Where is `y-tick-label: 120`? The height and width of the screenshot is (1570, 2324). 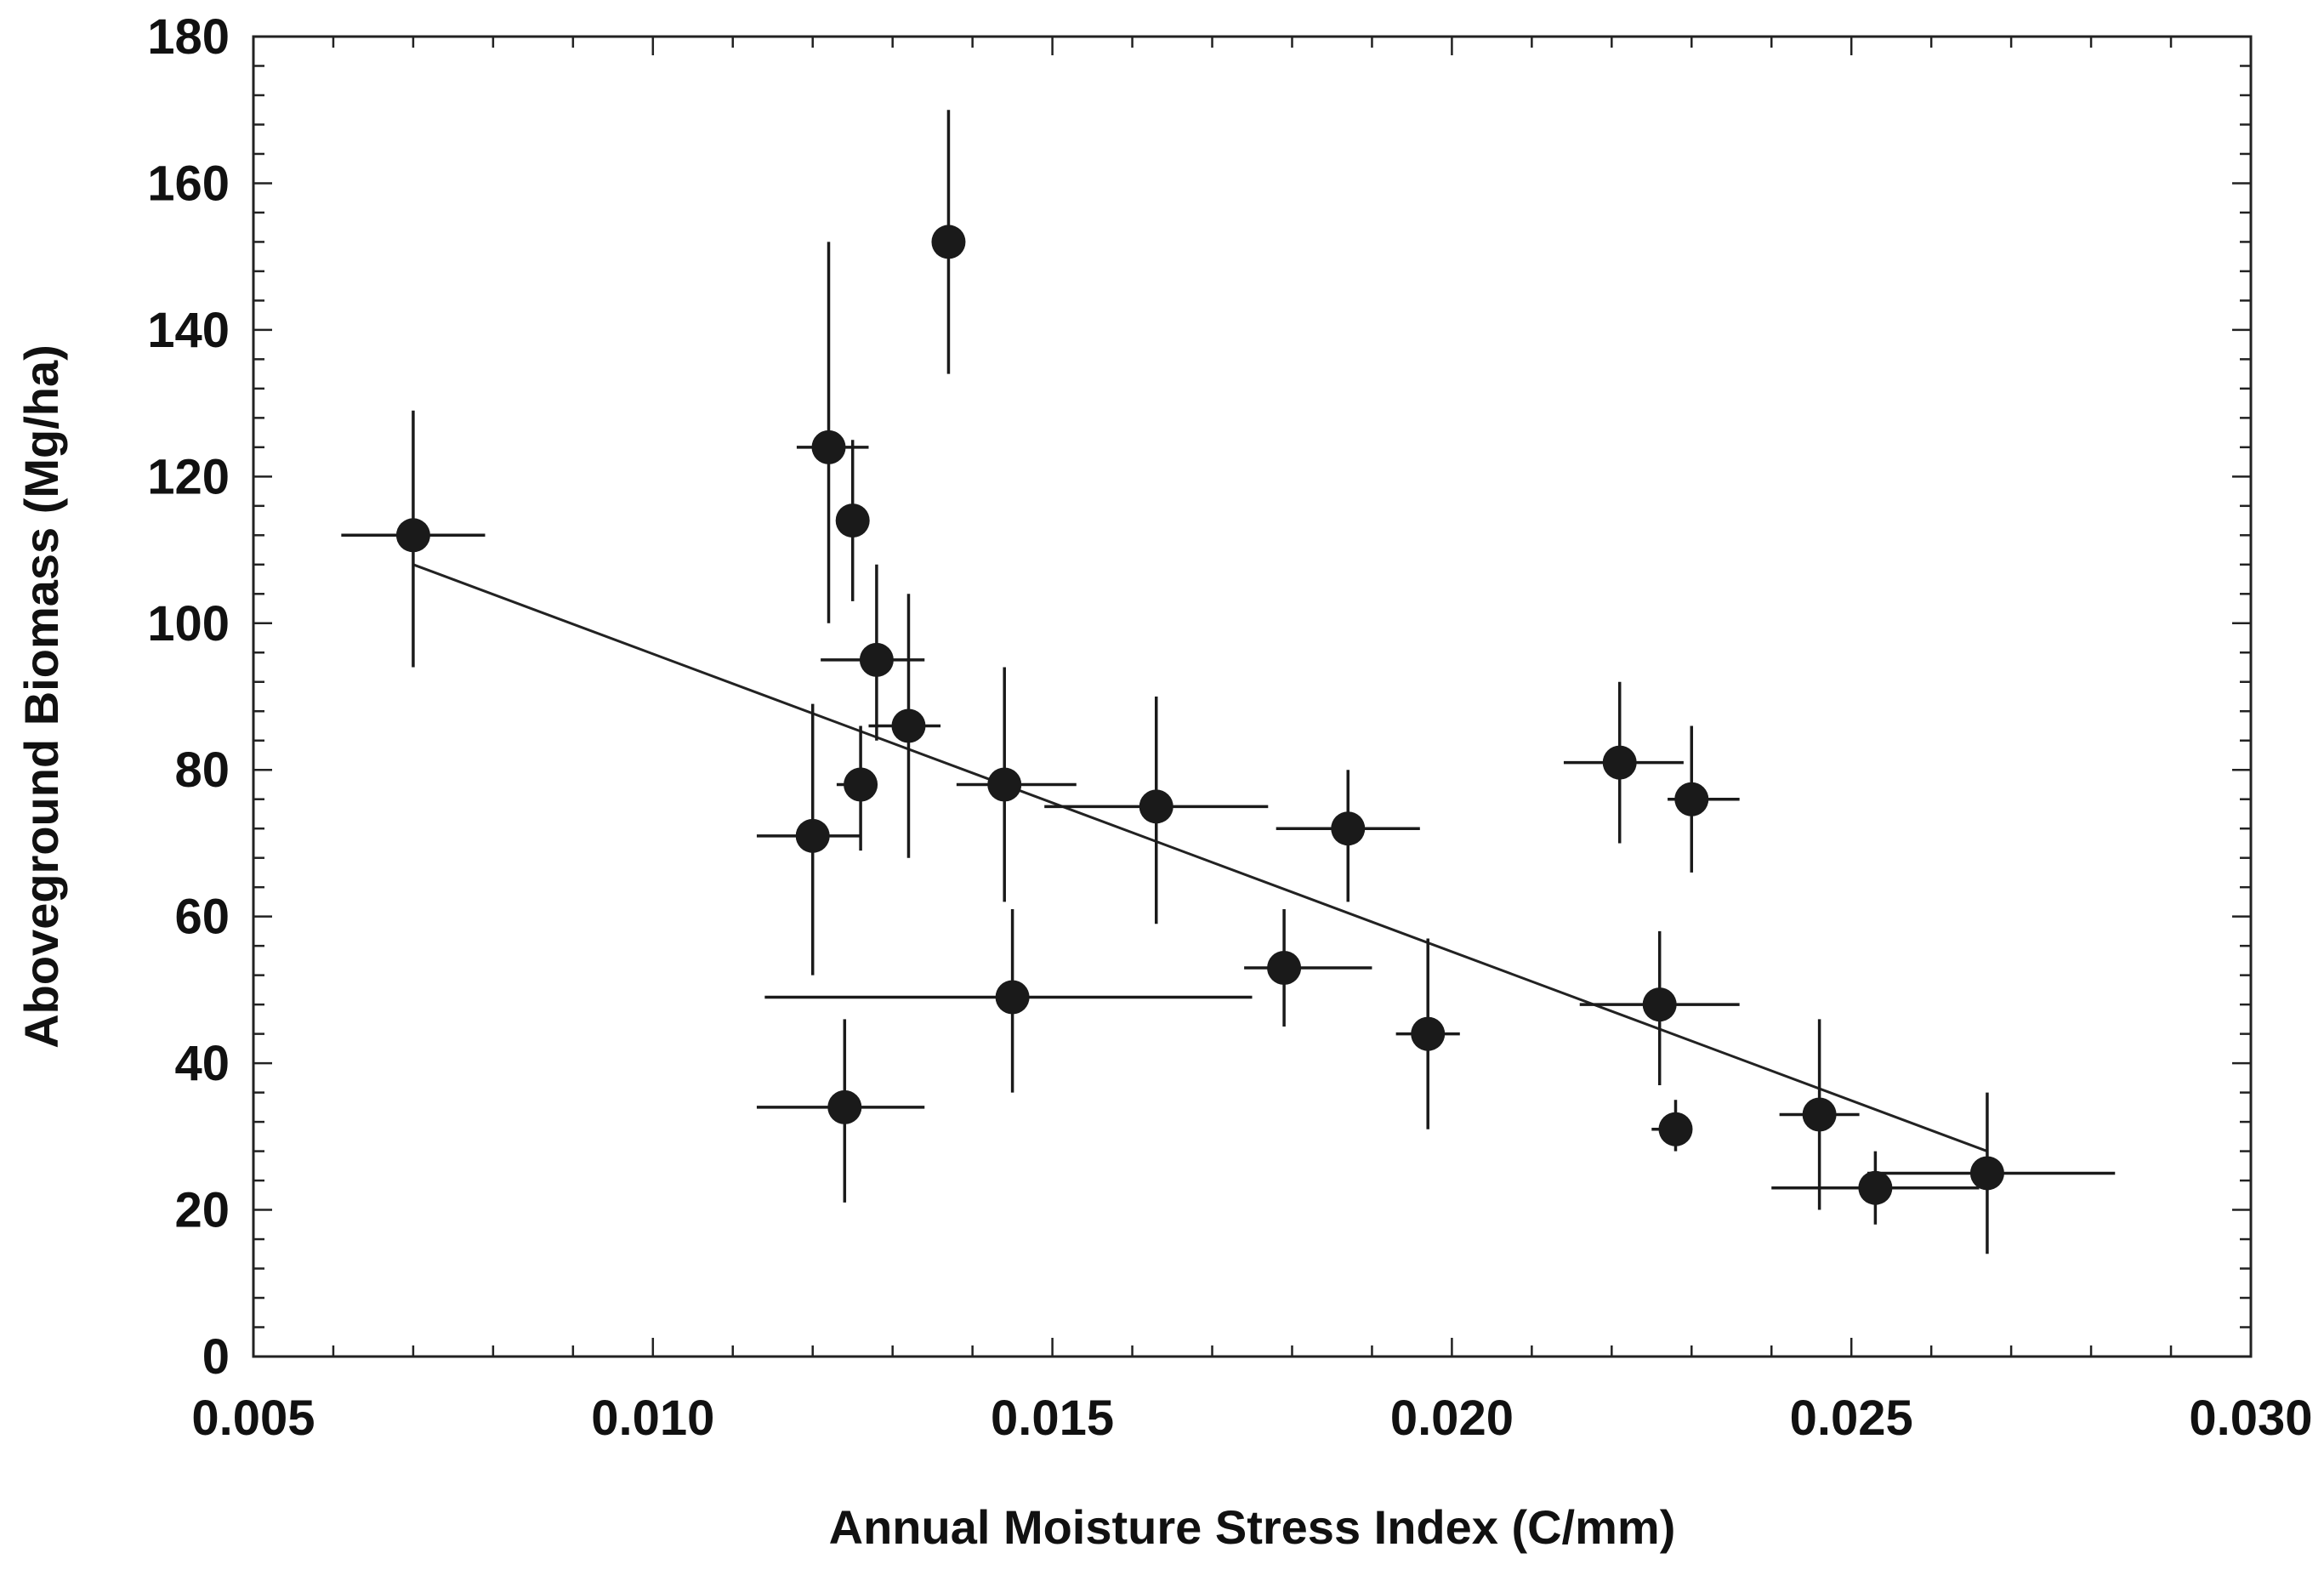
y-tick-label: 120 is located at coordinates (188, 476).